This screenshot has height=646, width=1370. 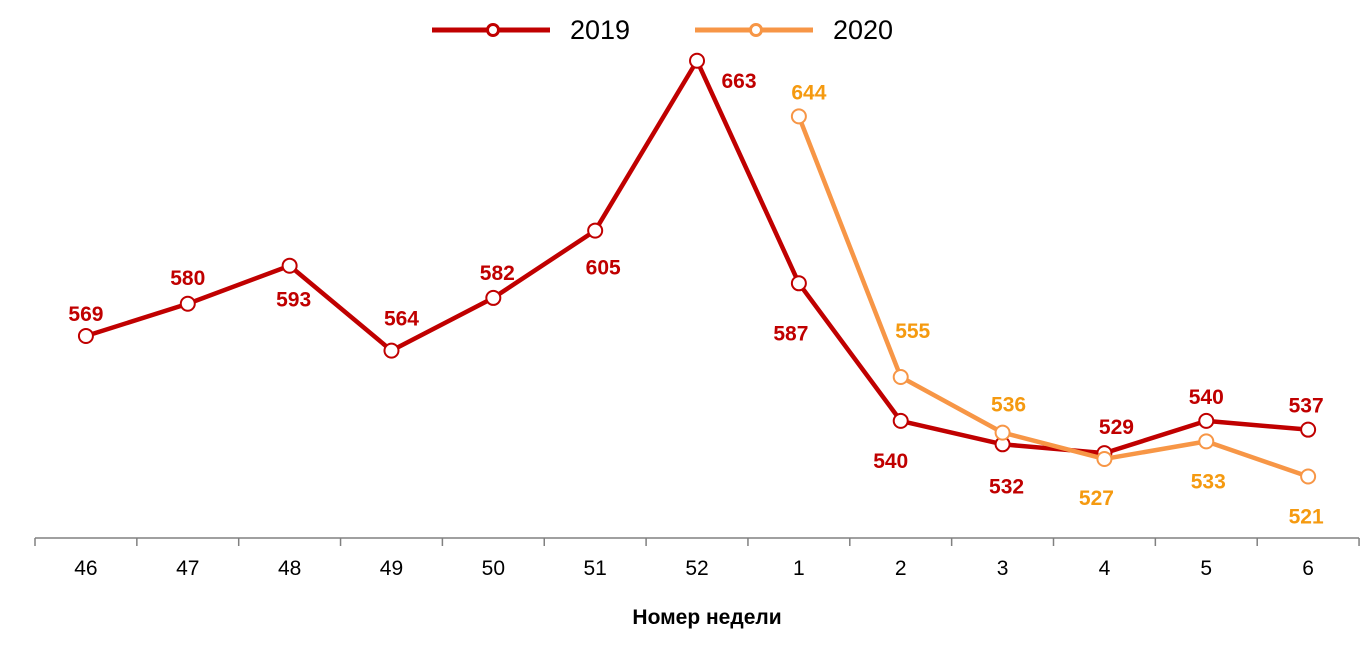 What do you see at coordinates (863, 30) in the screenshot?
I see `legend-label-2020: 2020` at bounding box center [863, 30].